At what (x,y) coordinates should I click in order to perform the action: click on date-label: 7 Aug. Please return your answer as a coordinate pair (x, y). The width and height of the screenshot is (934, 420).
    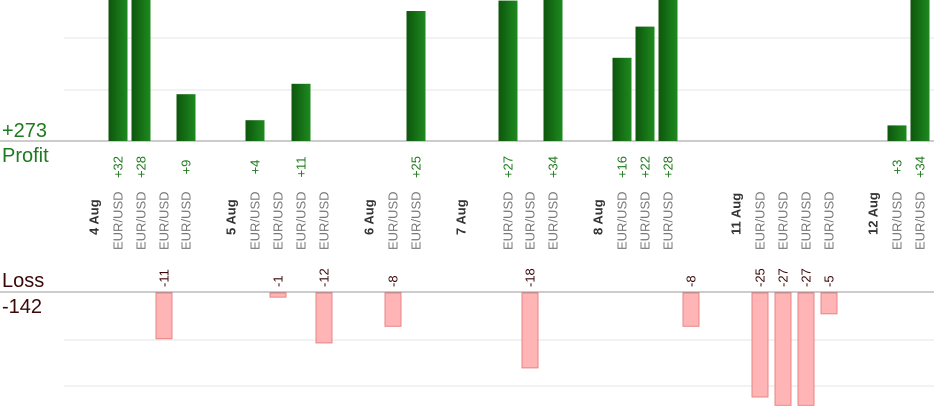
    Looking at the image, I should click on (460, 217).